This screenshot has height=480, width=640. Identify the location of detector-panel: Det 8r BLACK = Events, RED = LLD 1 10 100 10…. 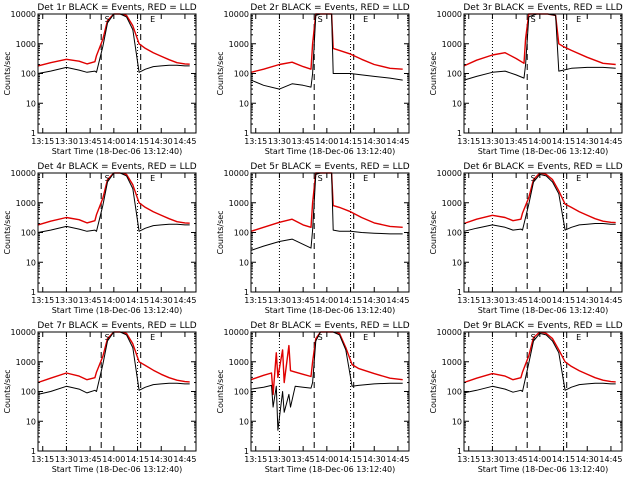
(313, 397).